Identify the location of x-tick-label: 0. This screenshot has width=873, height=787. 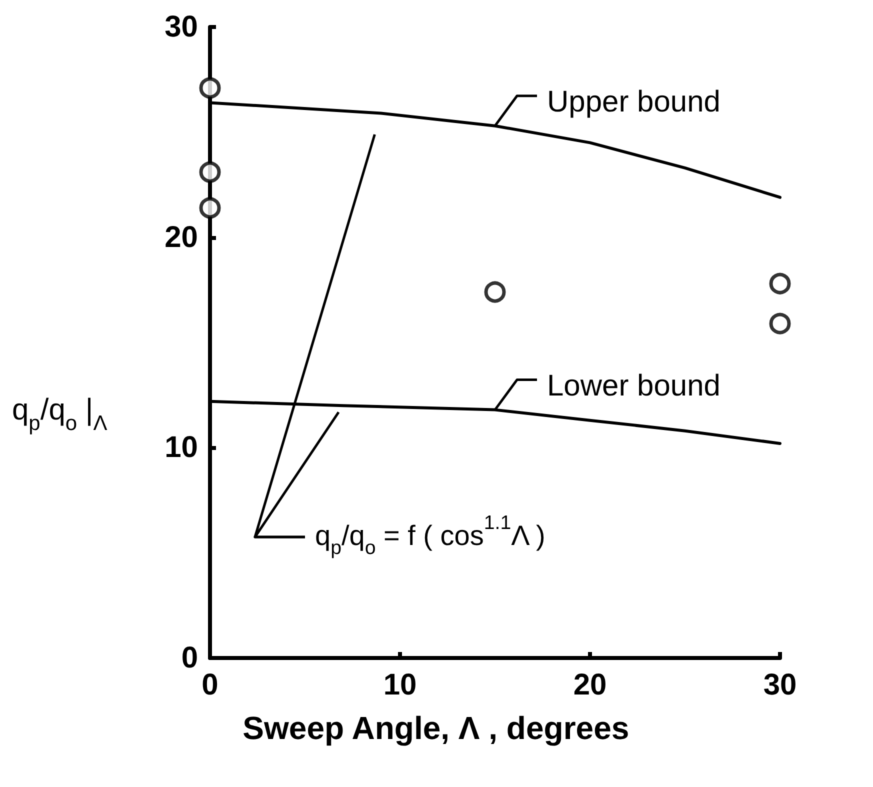
(210, 685).